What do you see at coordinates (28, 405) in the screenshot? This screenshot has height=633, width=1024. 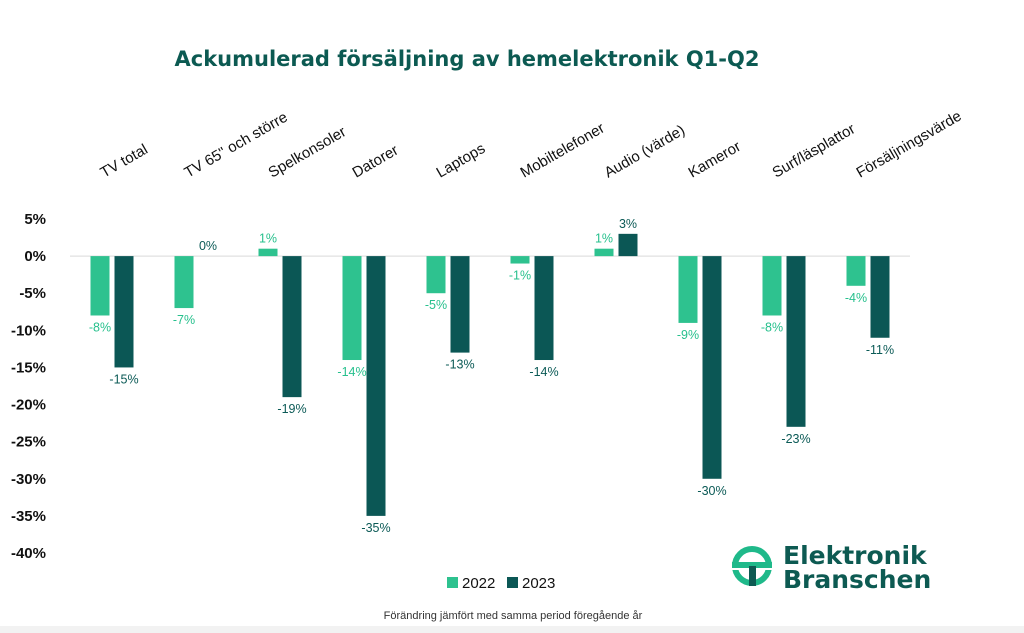 I see `y-tick-label: -20%` at bounding box center [28, 405].